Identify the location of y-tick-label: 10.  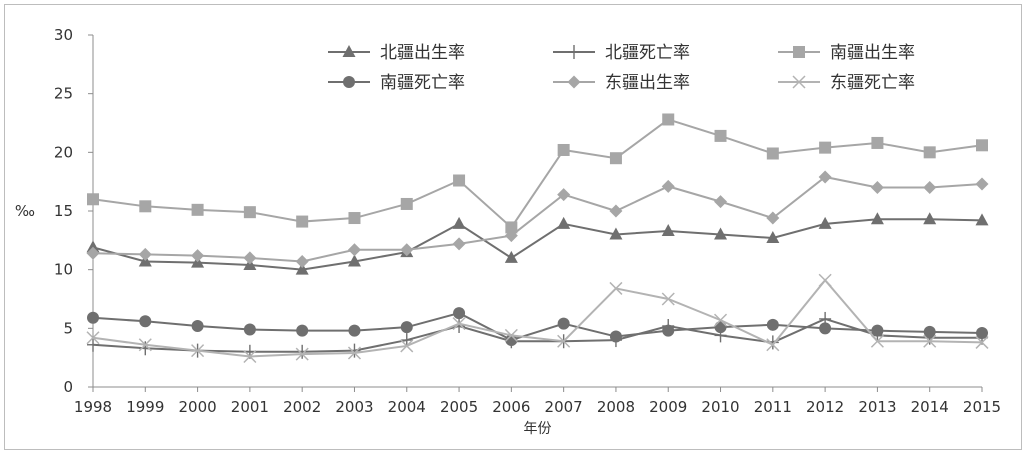
(63, 270).